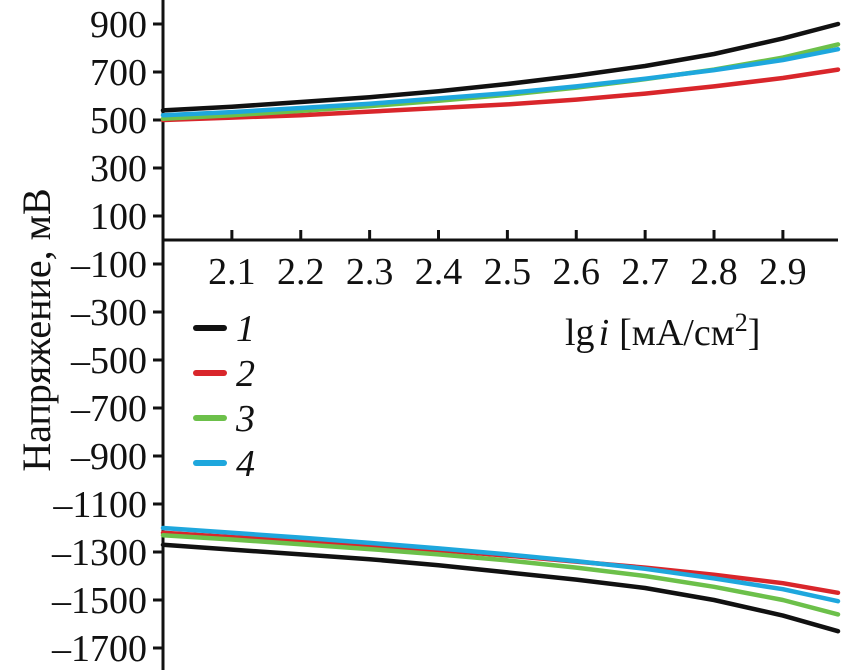 Image resolution: width=848 pixels, height=670 pixels. What do you see at coordinates (604, 333) in the screenshot?
I see `x-axis-title-variable: i` at bounding box center [604, 333].